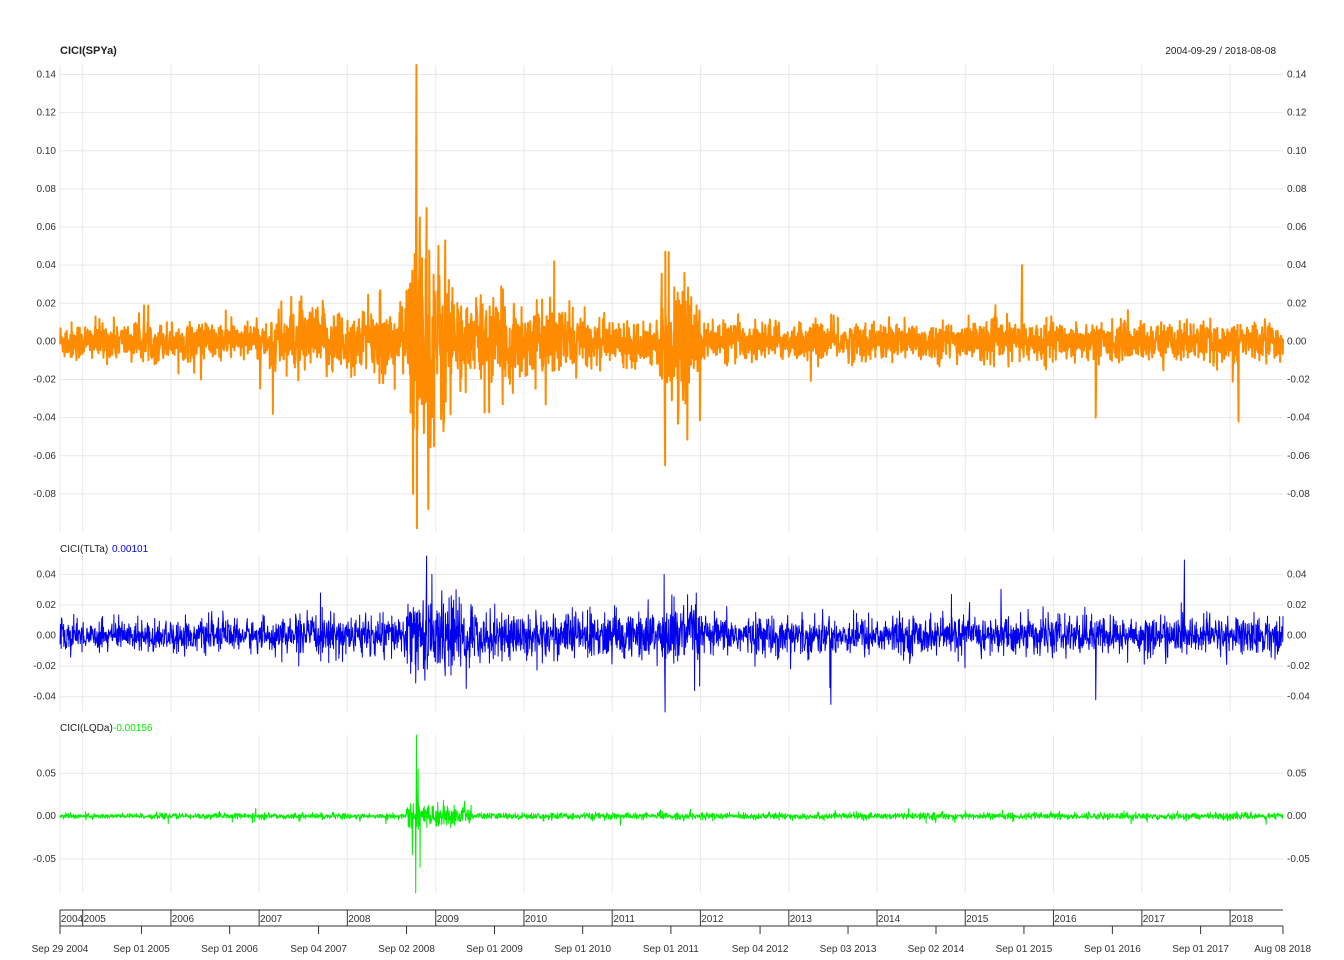 This screenshot has width=1344, height=960. What do you see at coordinates (1242, 919) in the screenshot?
I see `x-year-label-14: 2018` at bounding box center [1242, 919].